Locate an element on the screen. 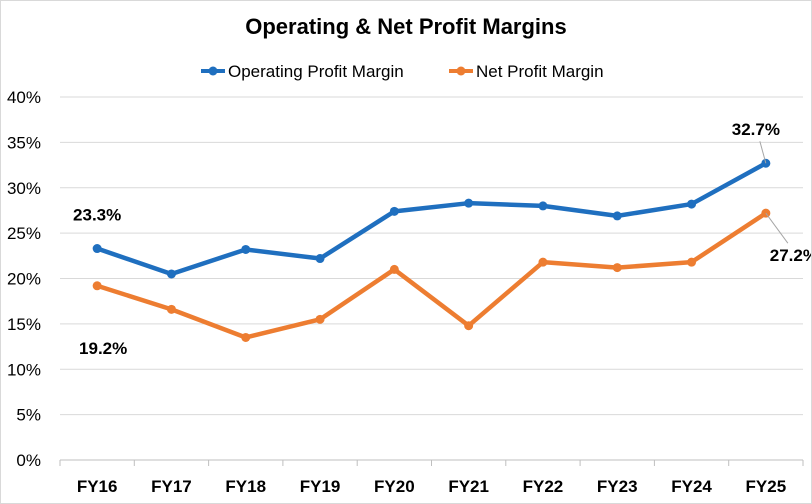 Image resolution: width=812 pixels, height=504 pixels. data-label: 32.7% is located at coordinates (756, 129).